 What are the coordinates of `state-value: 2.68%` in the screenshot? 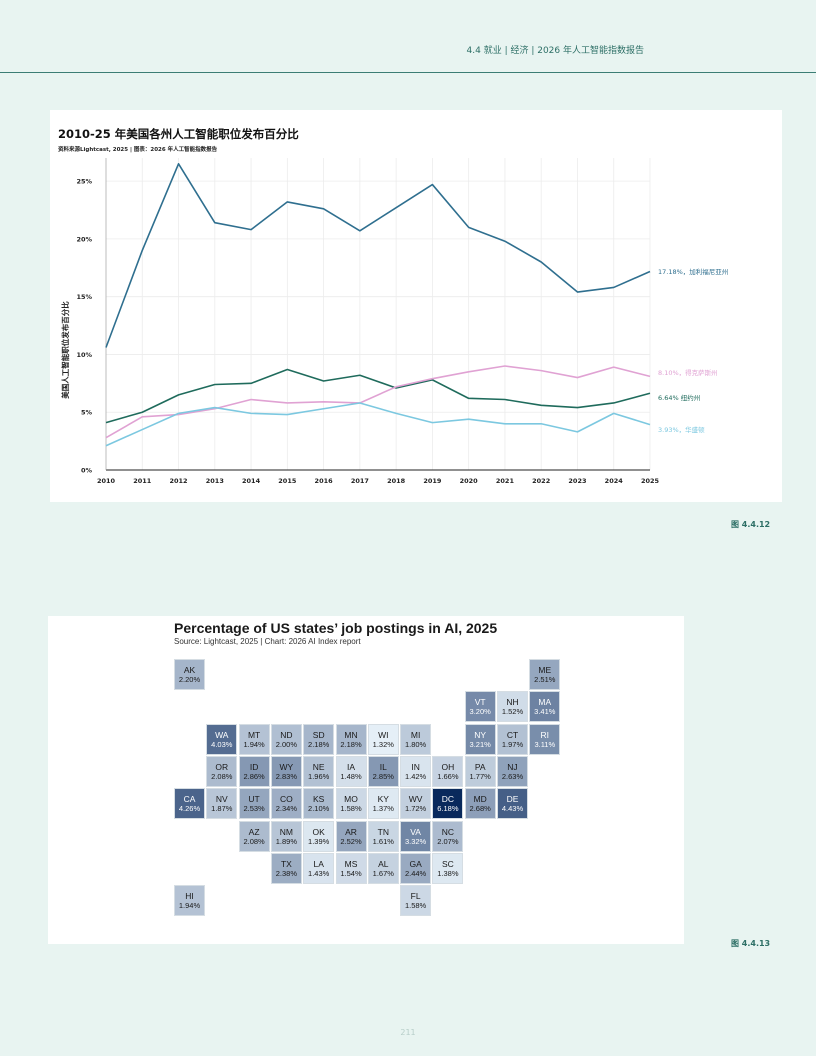 It's located at (480, 809).